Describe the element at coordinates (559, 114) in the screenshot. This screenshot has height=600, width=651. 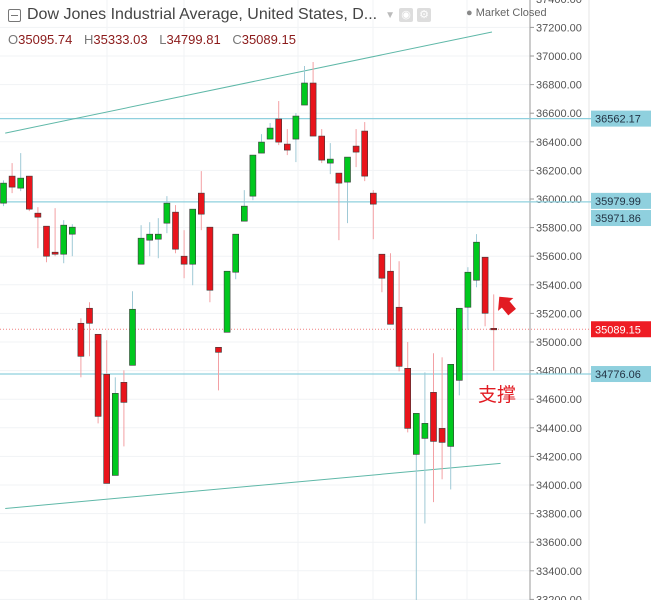
I see `y-tick-label: 36600.00` at that location.